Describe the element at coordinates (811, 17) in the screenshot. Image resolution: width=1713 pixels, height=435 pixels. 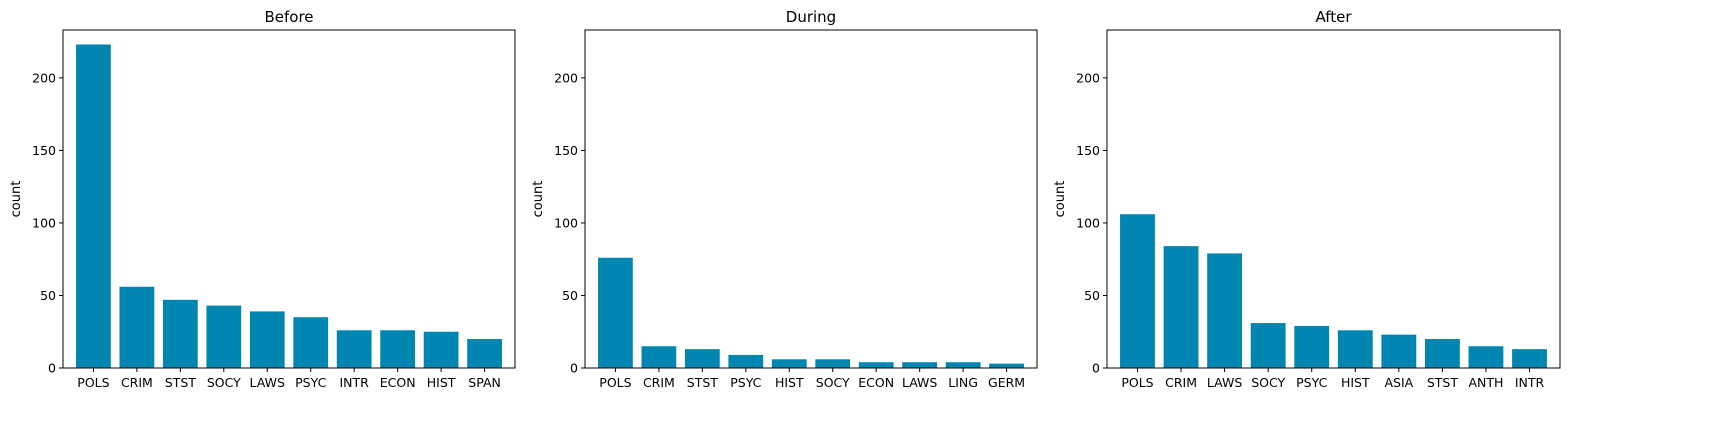
I see `chart-title: During` at that location.